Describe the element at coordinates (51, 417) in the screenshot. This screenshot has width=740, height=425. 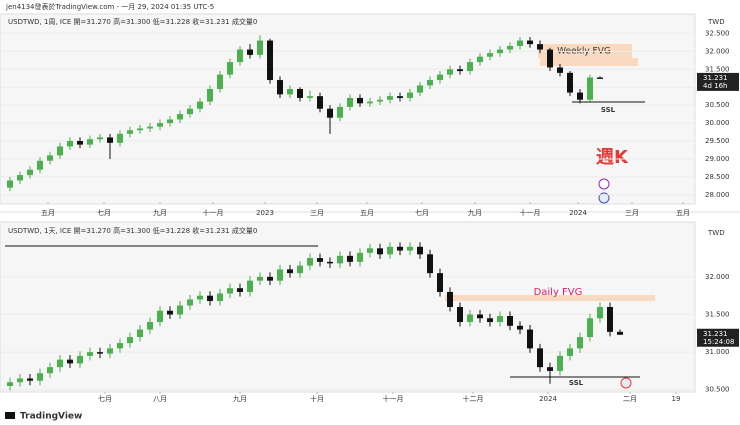
I see `footer: TradingView` at that location.